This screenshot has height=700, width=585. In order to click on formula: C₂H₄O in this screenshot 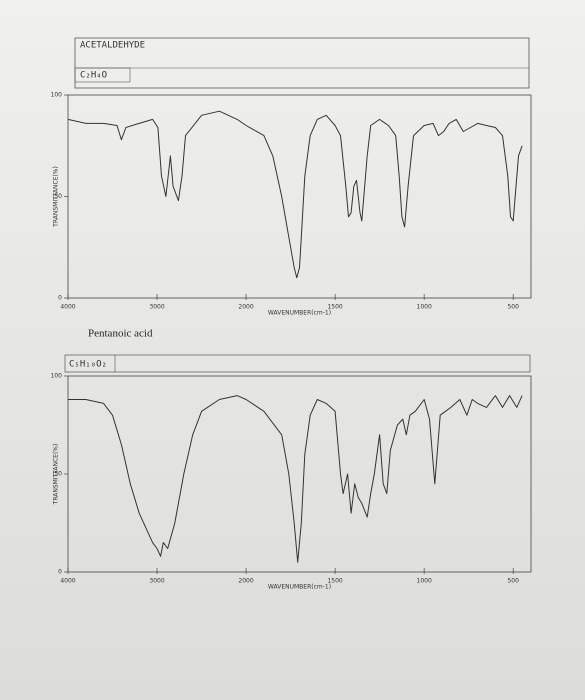, I will do `click(93, 76)`.